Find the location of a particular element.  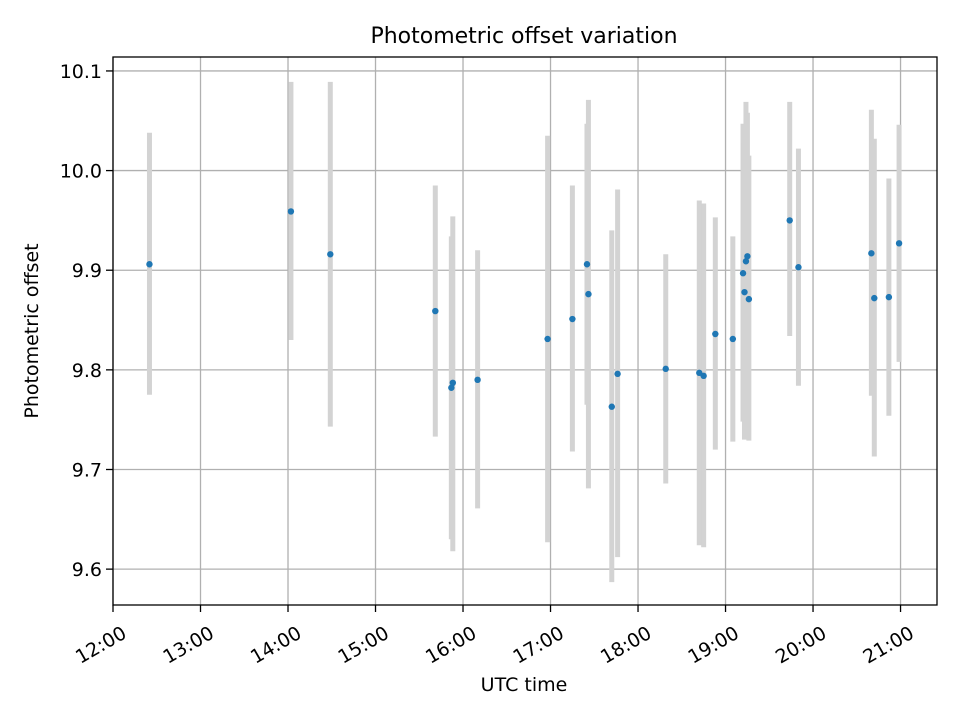

y-tick-label: 9.8 is located at coordinates (87, 371).